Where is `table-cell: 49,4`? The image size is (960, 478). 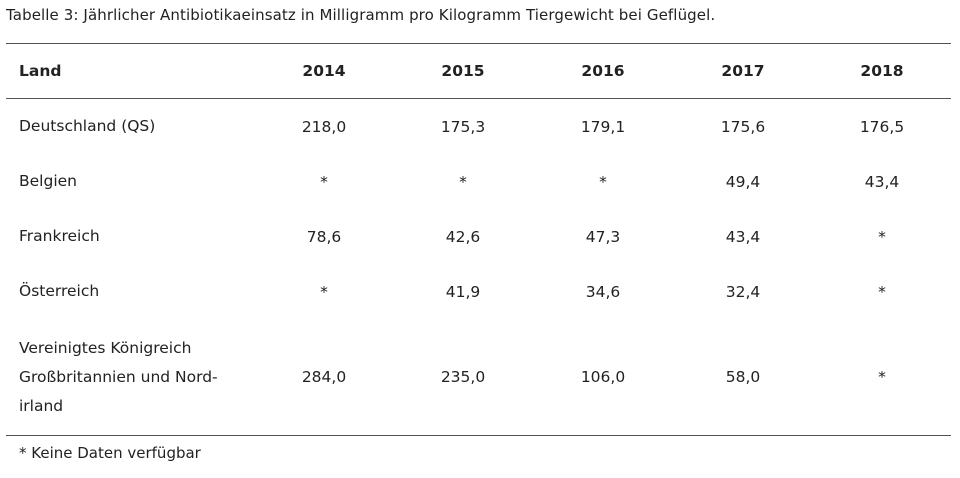
table-cell: 49,4 is located at coordinates (743, 181).